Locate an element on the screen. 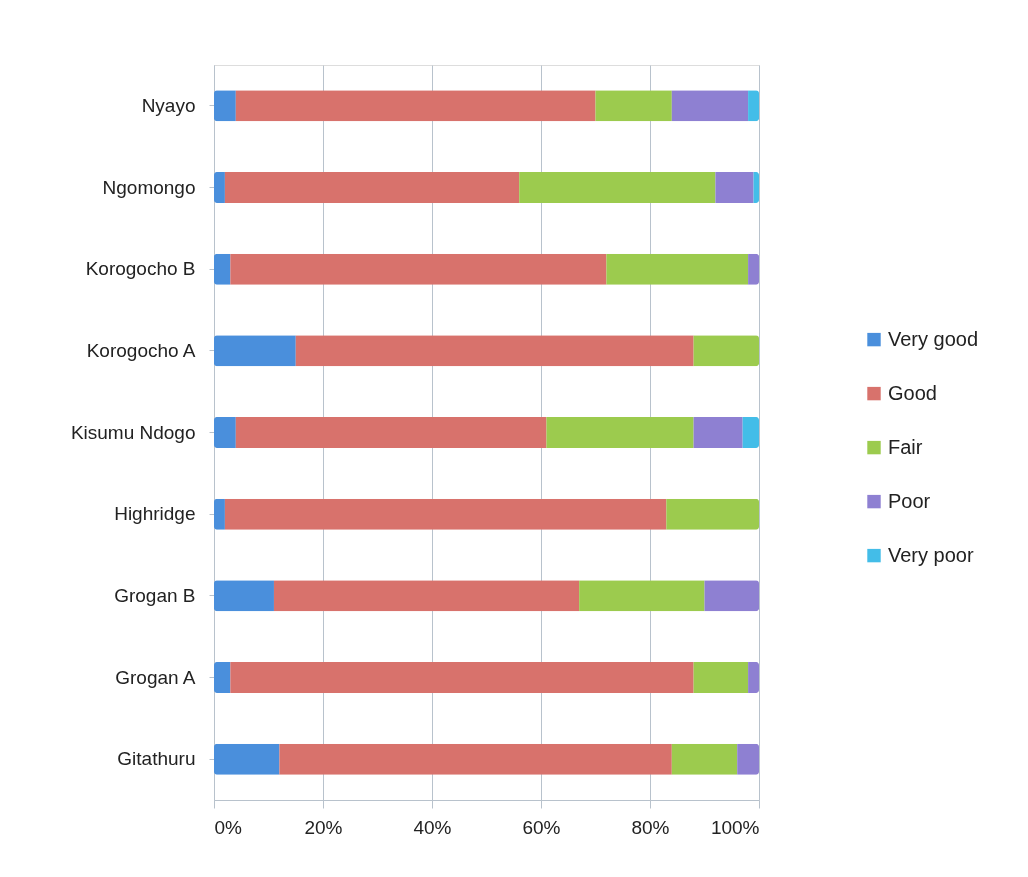  x-tick-label: 40% is located at coordinates (432, 827).